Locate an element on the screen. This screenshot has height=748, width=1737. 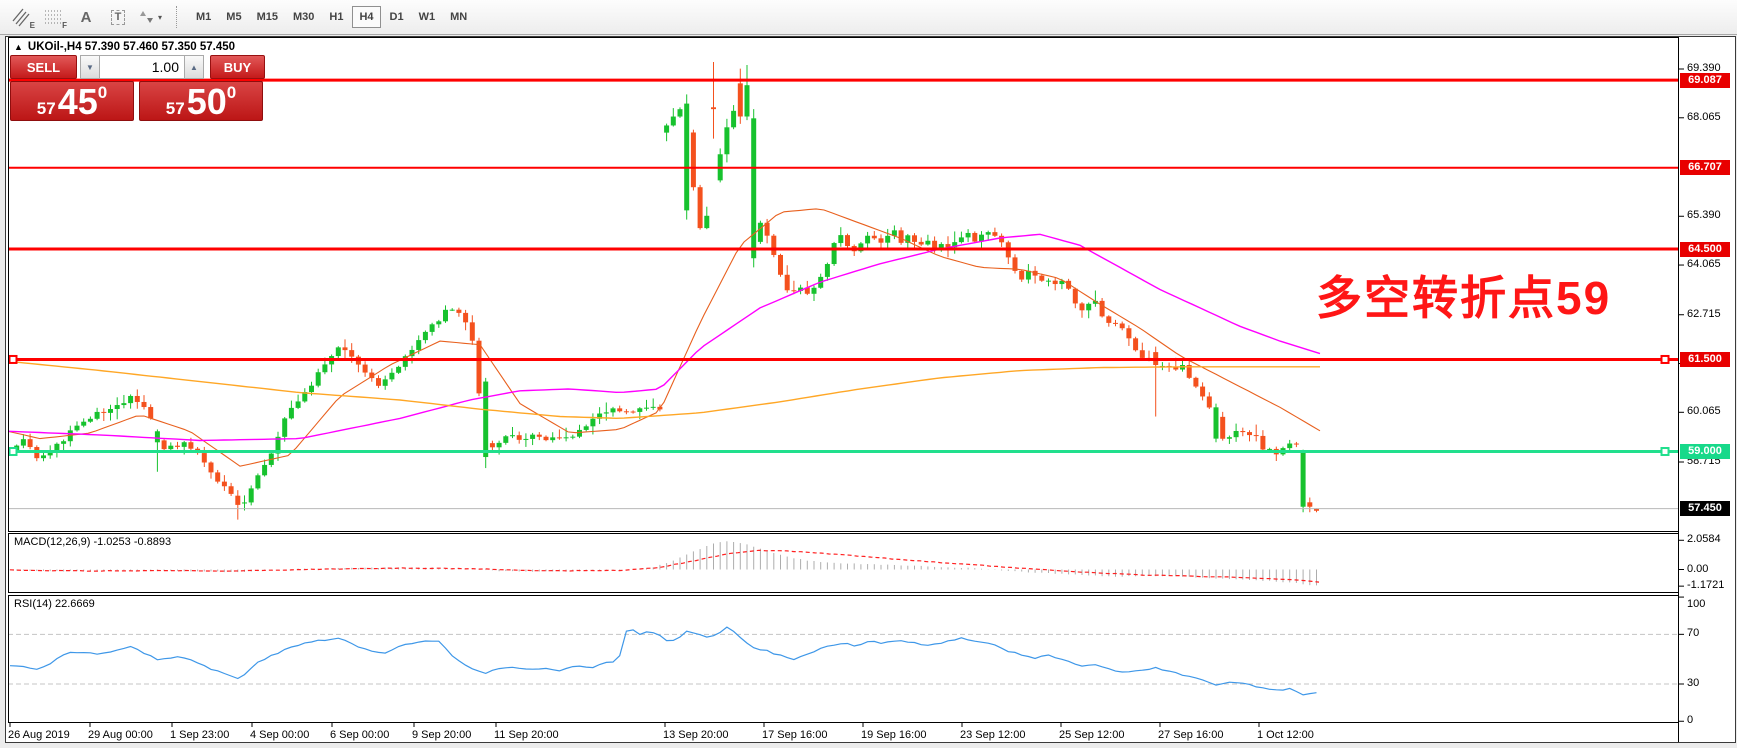
ask-price: 57 50 0 is located at coordinates (201, 101).